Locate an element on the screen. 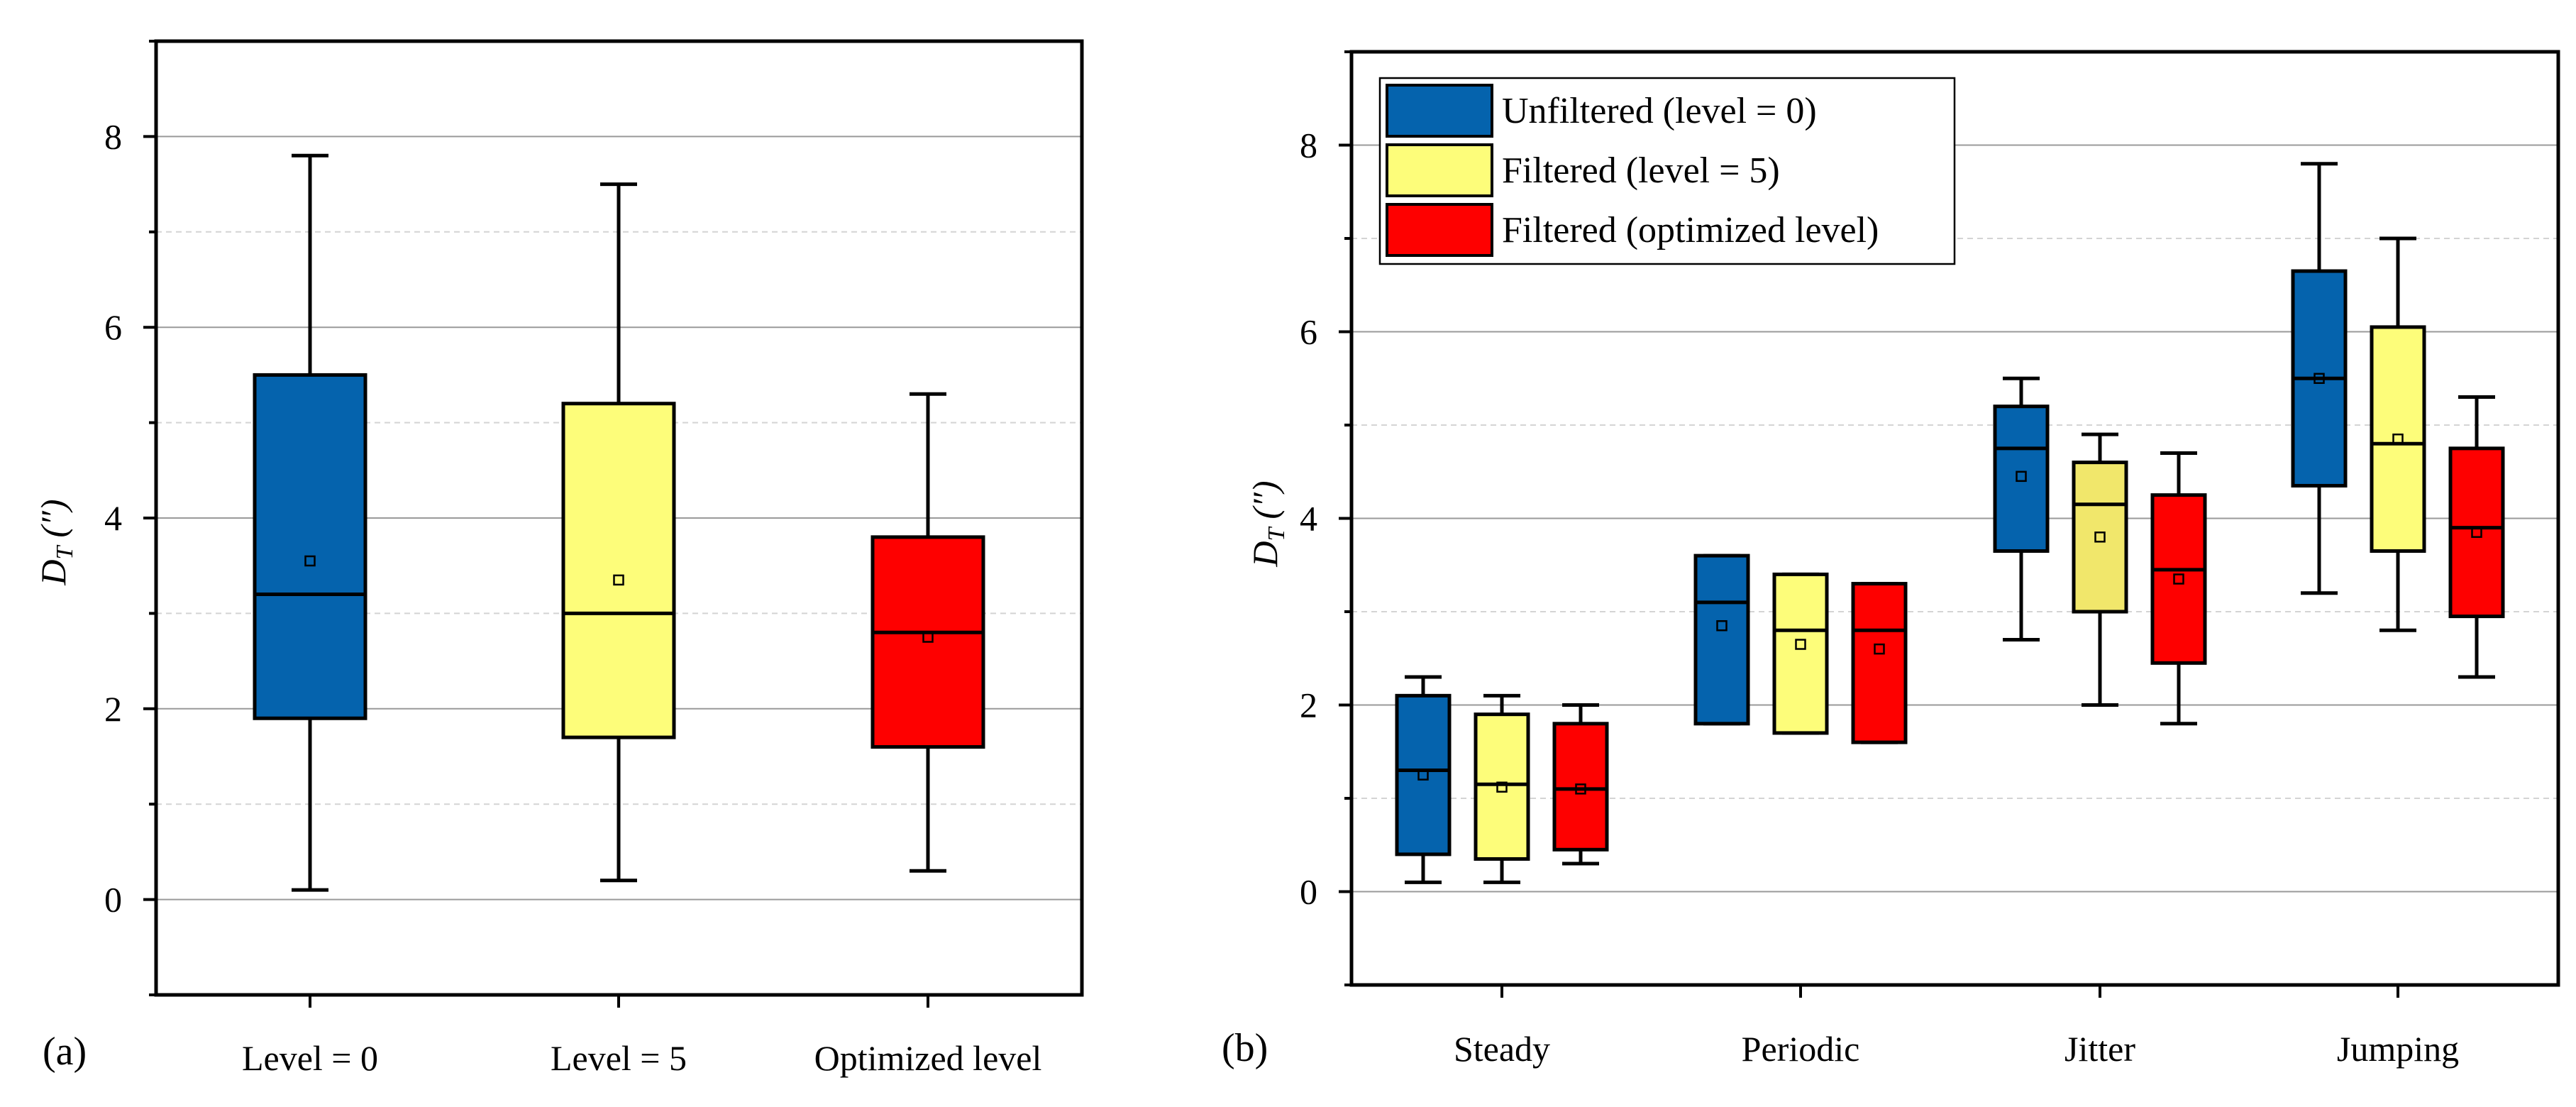 Image resolution: width=2576 pixels, height=1107 pixels. panel-b-box-filtered-optimized-level-jitter is located at coordinates (2178, 588).